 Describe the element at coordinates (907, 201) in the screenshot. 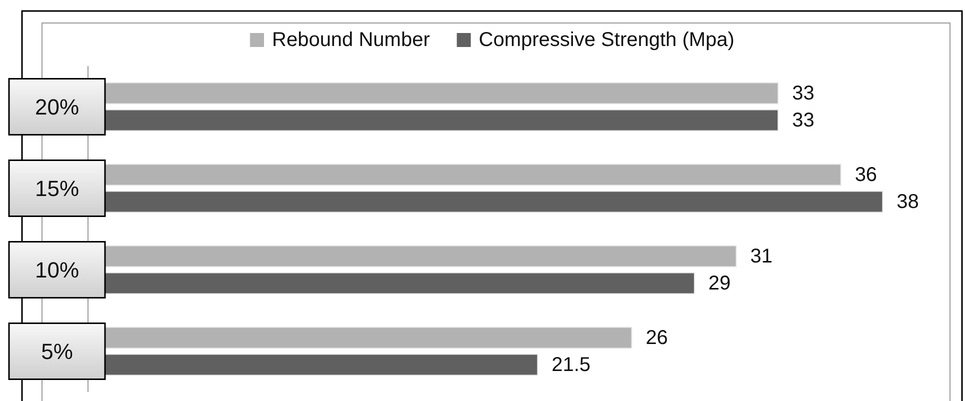

I see `data-label: 38` at that location.